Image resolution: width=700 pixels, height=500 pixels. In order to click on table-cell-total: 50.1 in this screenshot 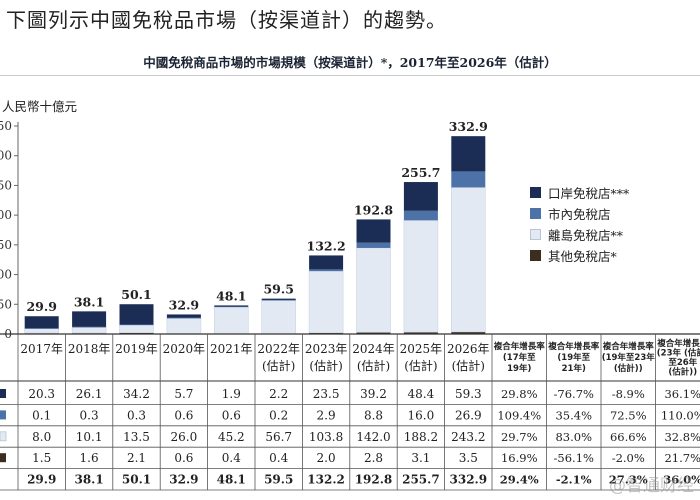, I will do `click(136, 480)`.